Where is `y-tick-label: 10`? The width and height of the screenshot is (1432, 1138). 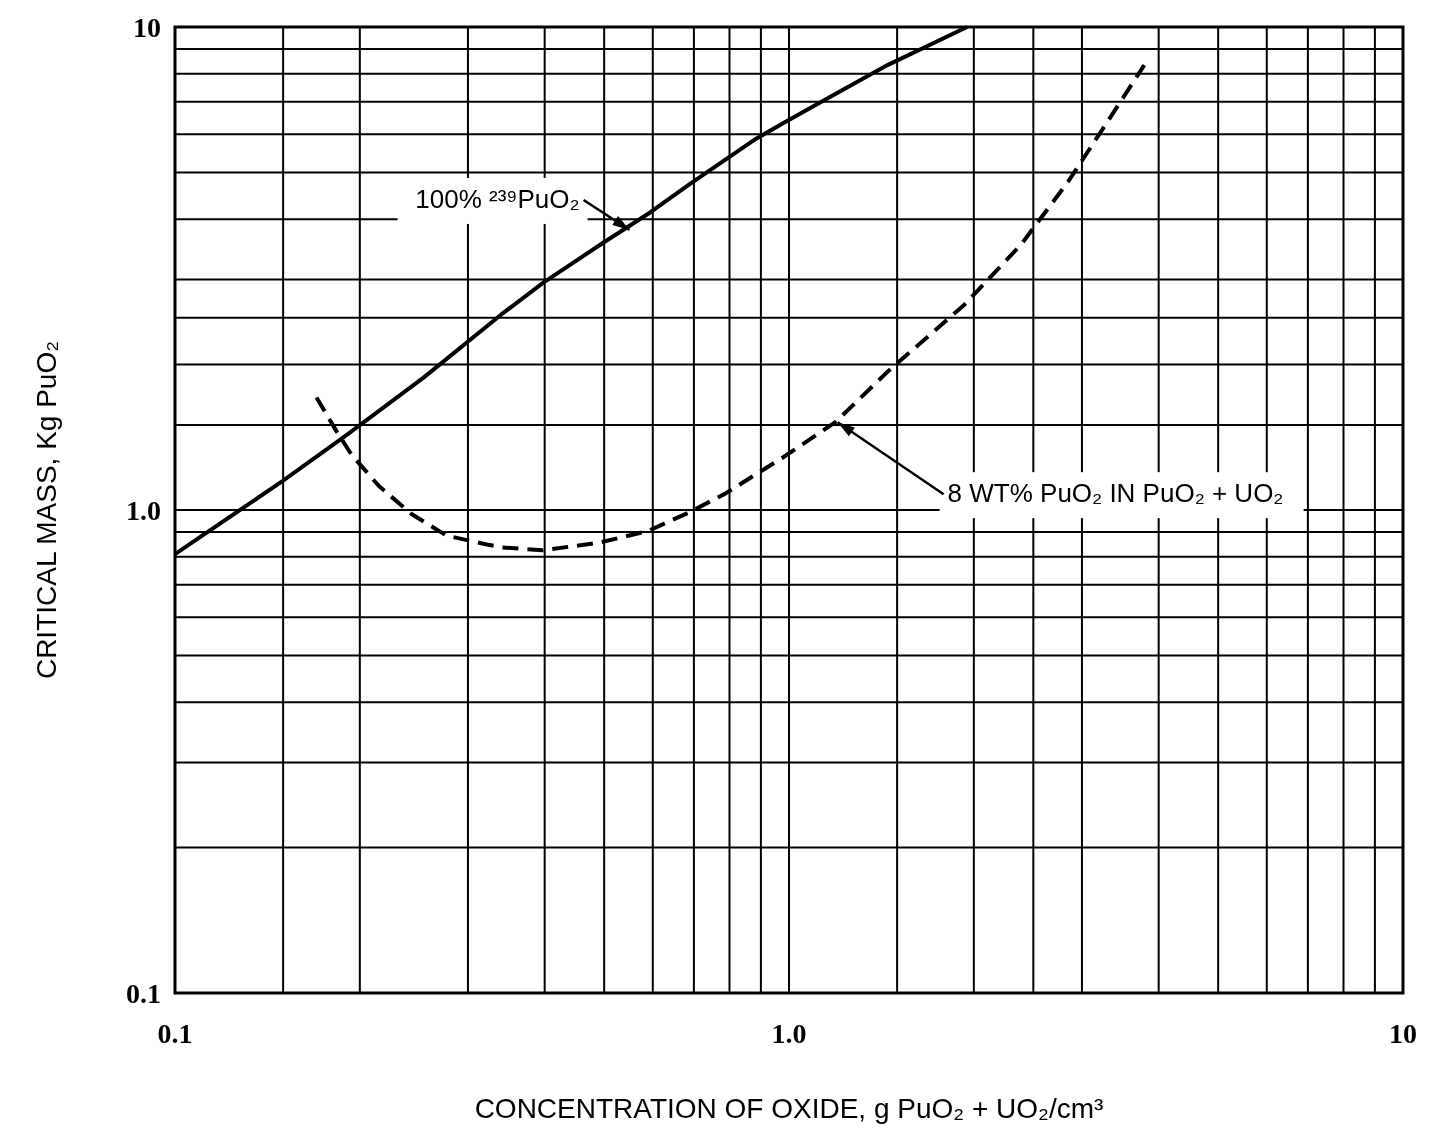 y-tick-label: 10 is located at coordinates (147, 27).